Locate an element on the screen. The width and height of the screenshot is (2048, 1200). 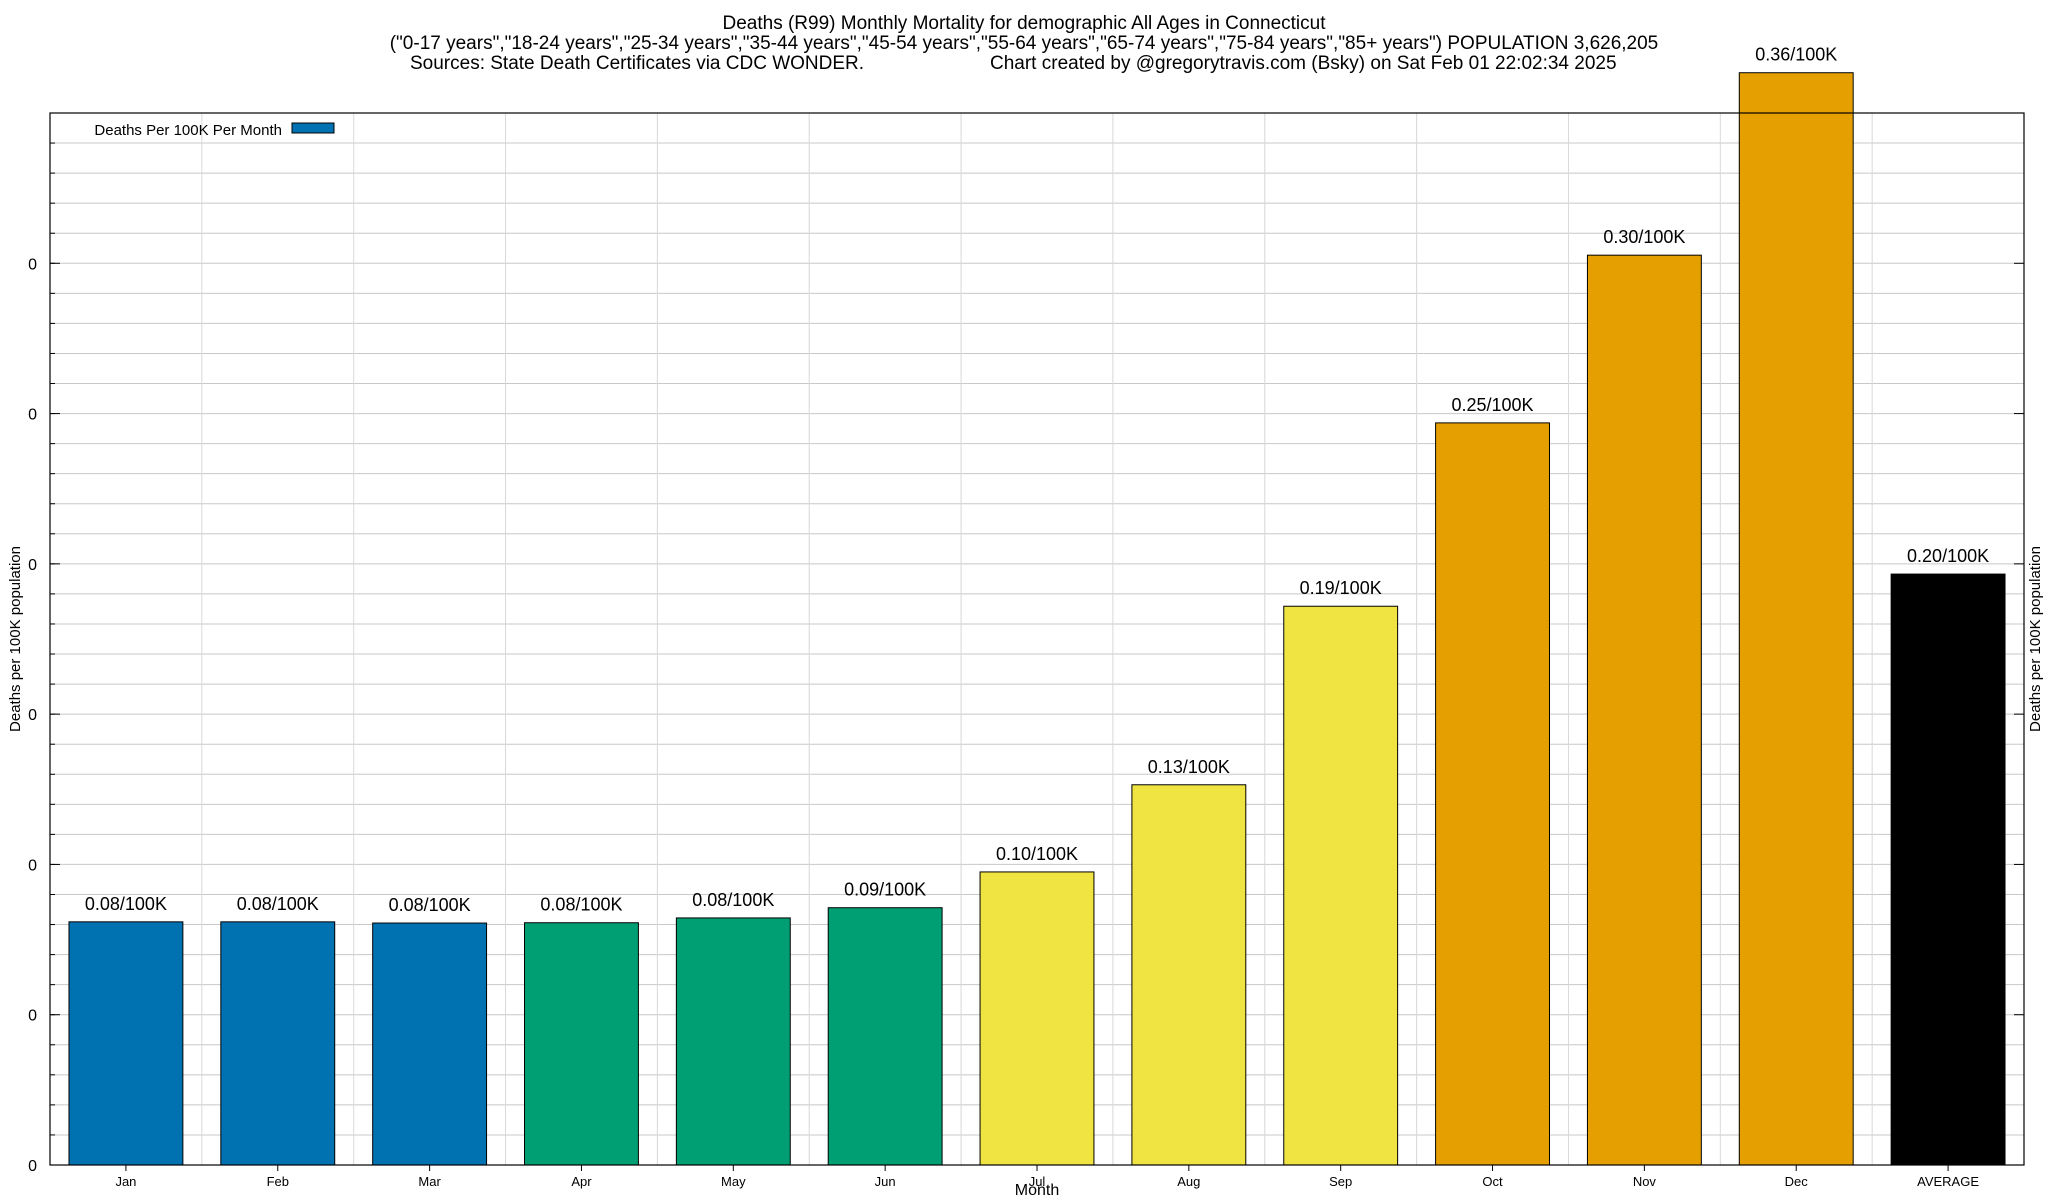
x-tick-label: May is located at coordinates (733, 1181).